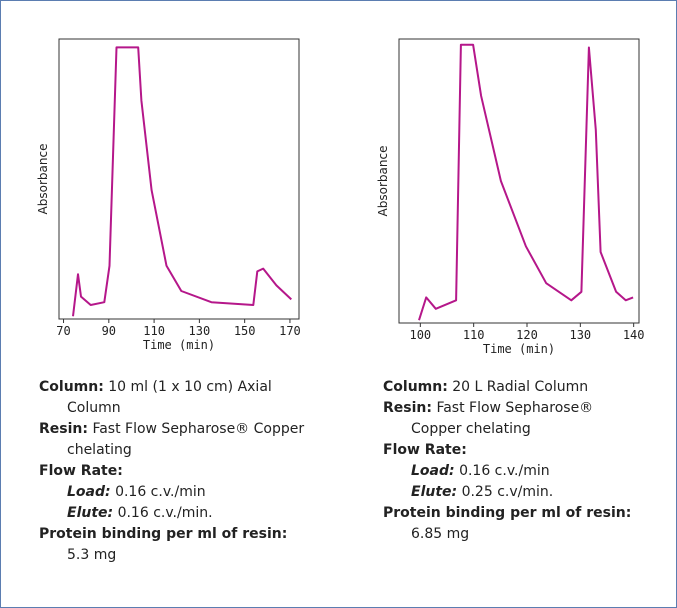  Describe the element at coordinates (109, 331) in the screenshot. I see `x-tick-label: 90` at that location.